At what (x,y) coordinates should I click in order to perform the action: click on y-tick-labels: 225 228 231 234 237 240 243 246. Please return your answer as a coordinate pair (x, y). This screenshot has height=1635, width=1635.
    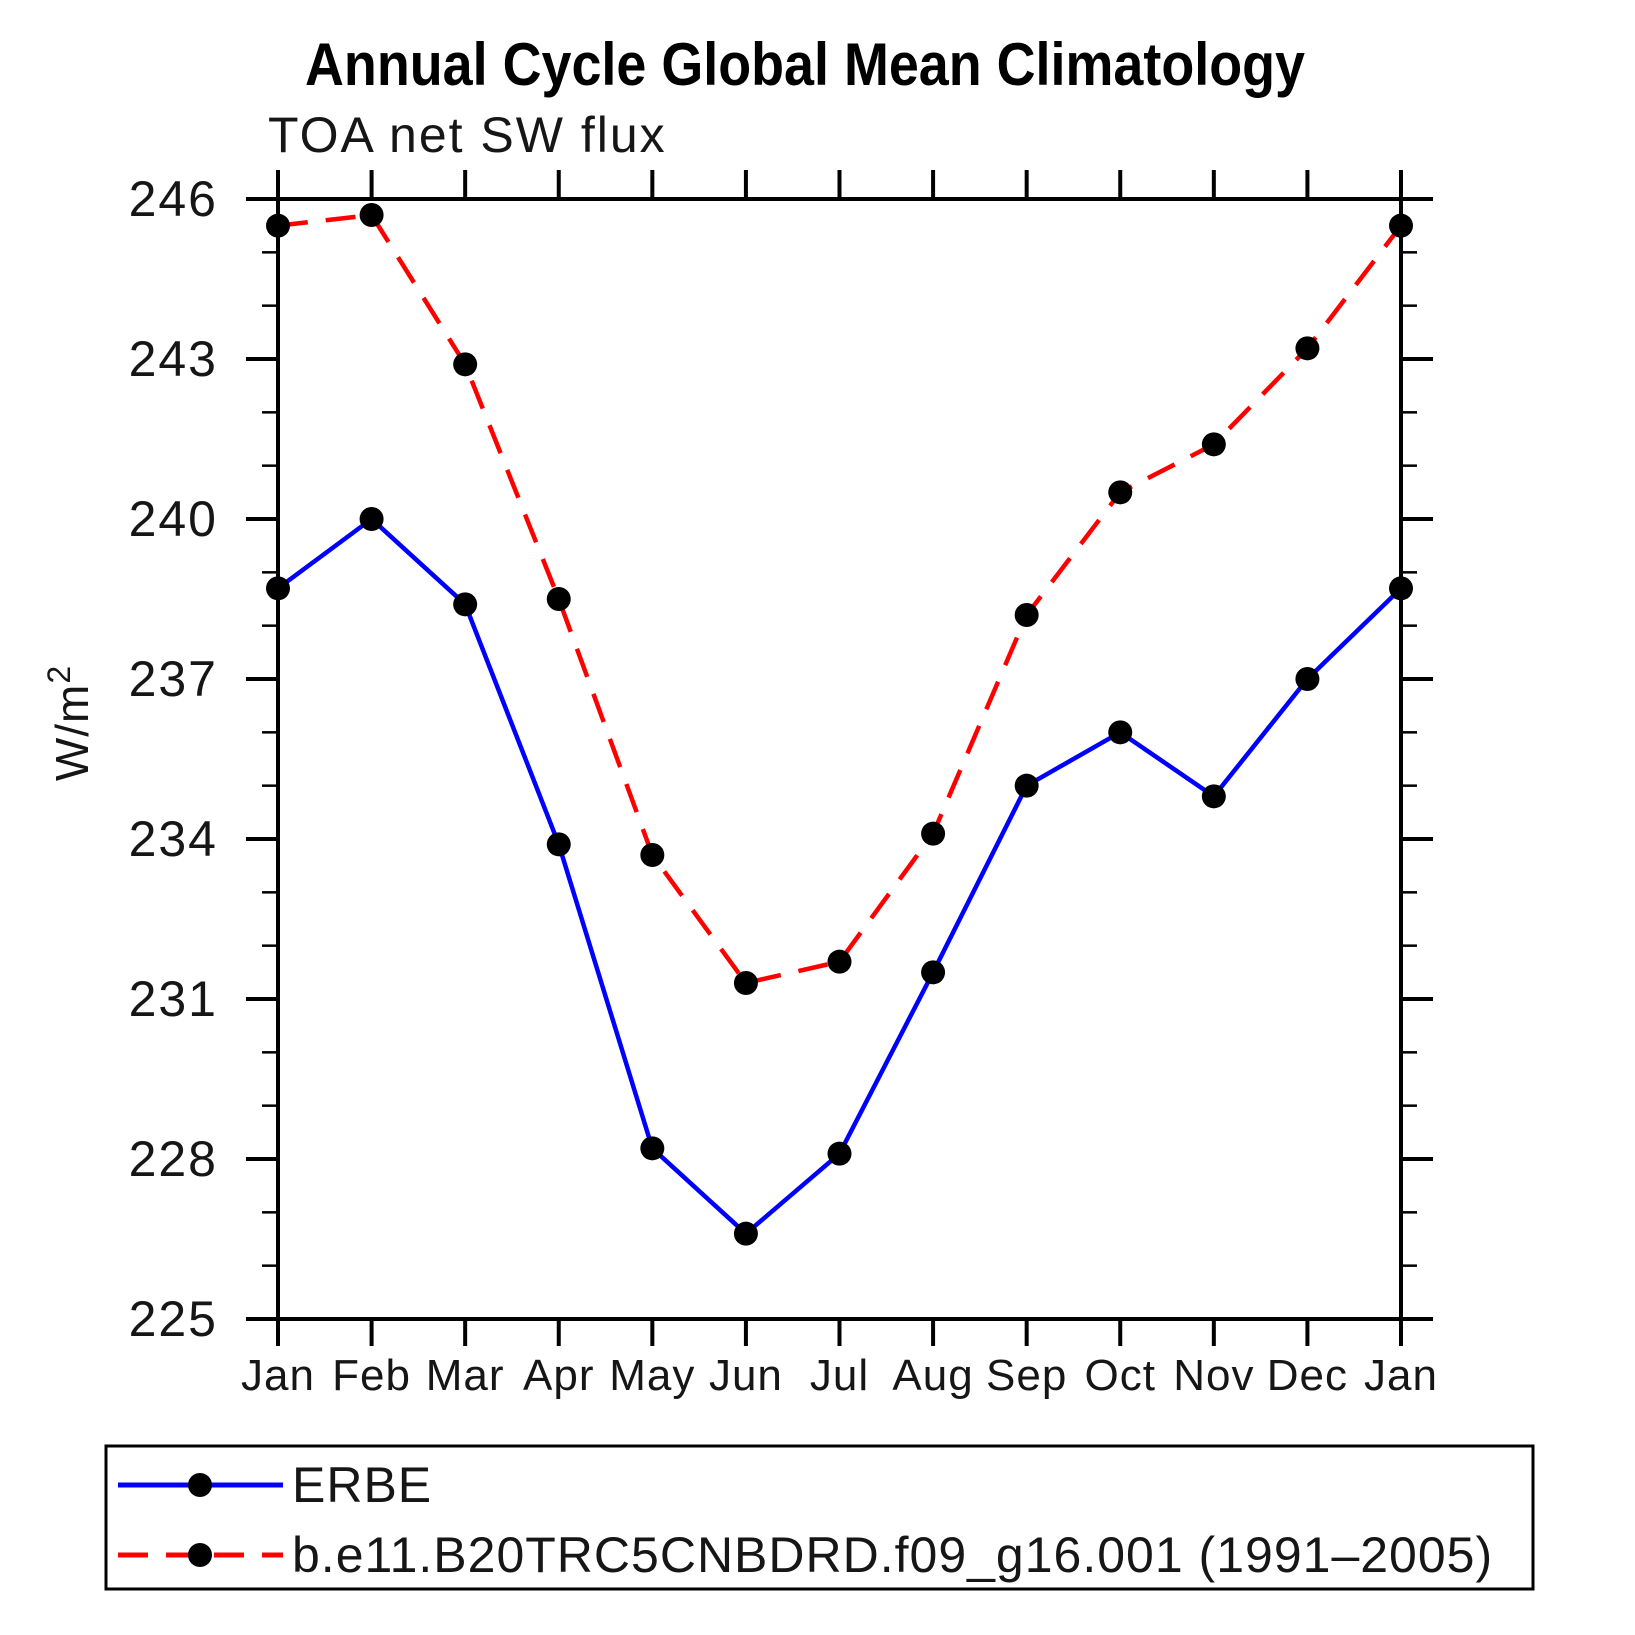
    Looking at the image, I should click on (173, 759).